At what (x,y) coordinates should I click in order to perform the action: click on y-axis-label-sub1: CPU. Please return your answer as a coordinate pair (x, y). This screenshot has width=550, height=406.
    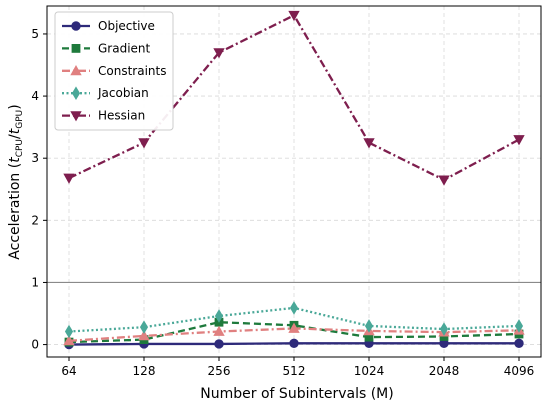
    Looking at the image, I should click on (20, 148).